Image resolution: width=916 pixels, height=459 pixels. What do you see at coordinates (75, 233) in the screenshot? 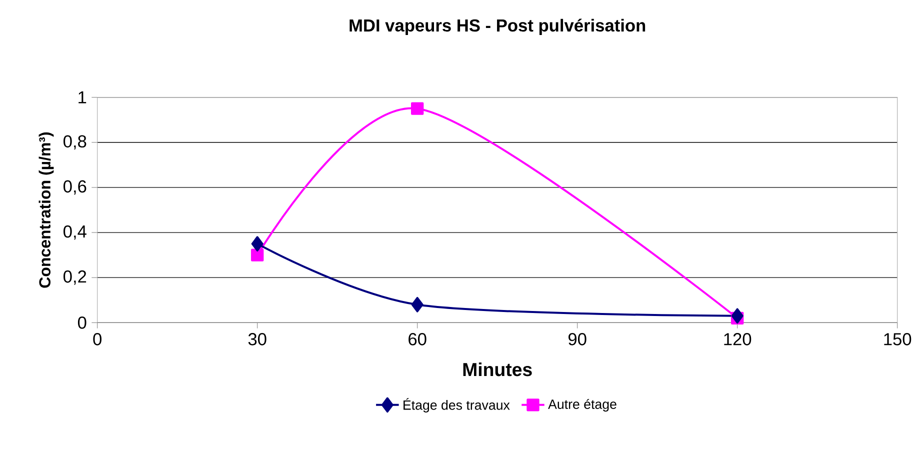
I see `y-tick-label: 0,4` at bounding box center [75, 233].